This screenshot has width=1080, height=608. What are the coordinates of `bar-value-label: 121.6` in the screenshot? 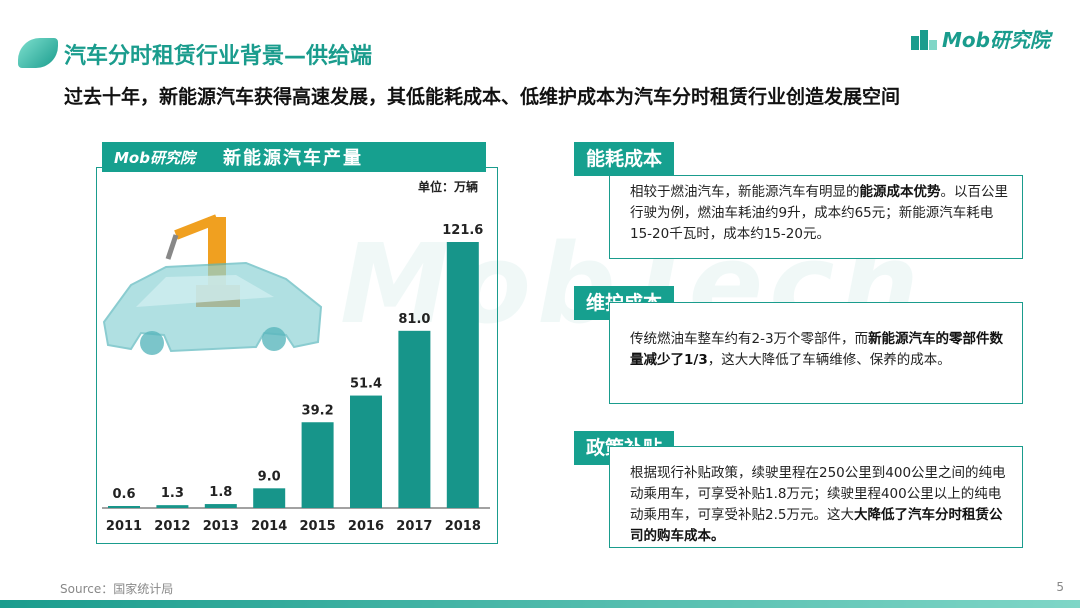 It's located at (462, 230).